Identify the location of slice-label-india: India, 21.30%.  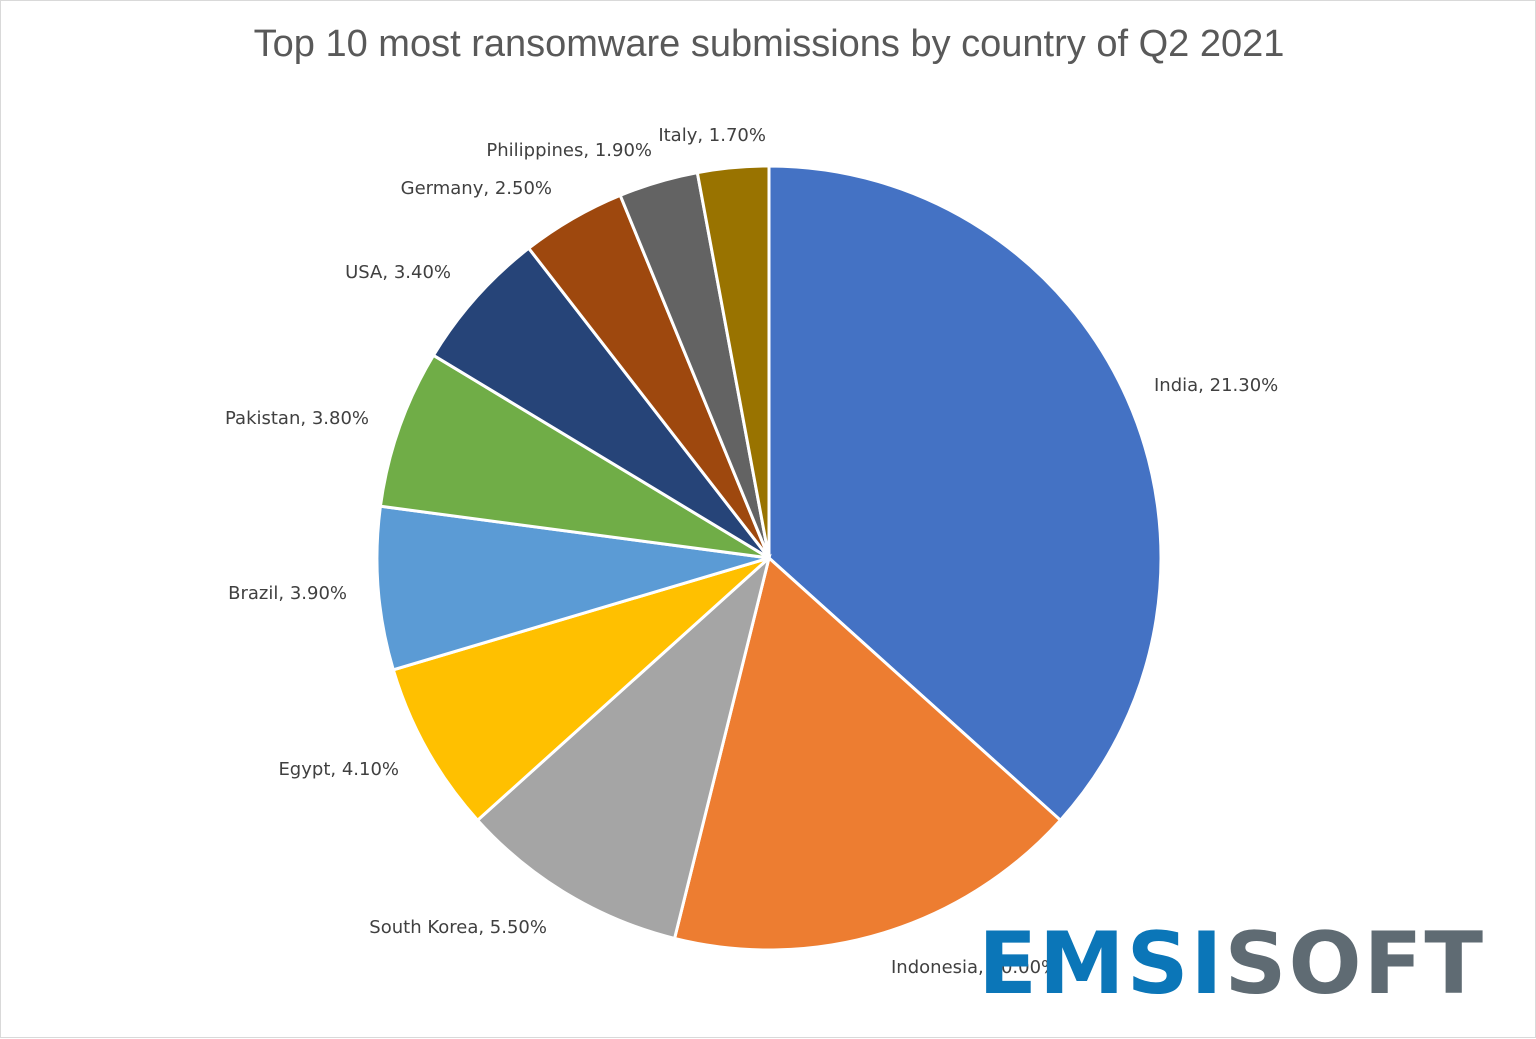
(1216, 385).